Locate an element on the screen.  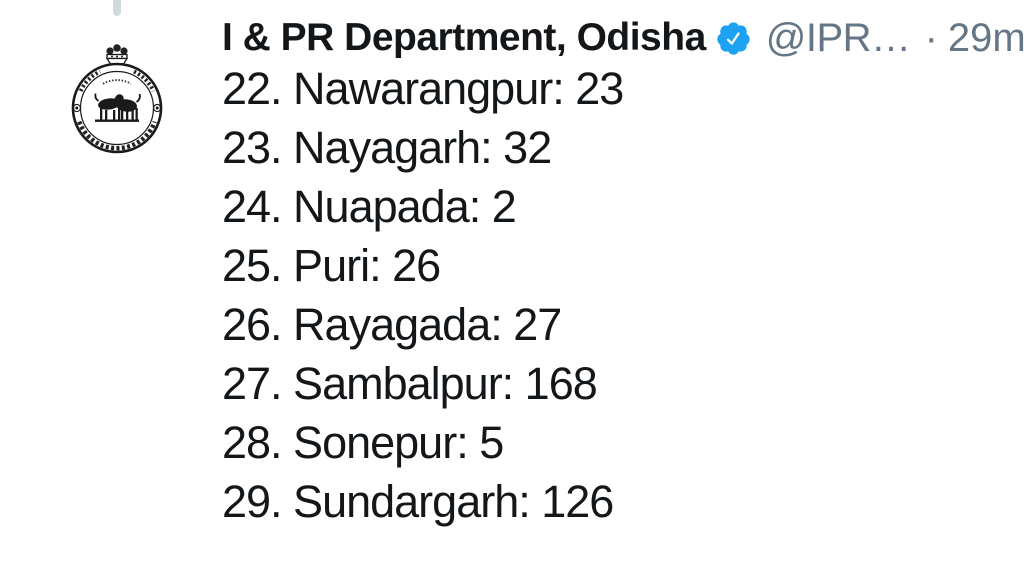
verified-badge-icon is located at coordinates (733, 38).